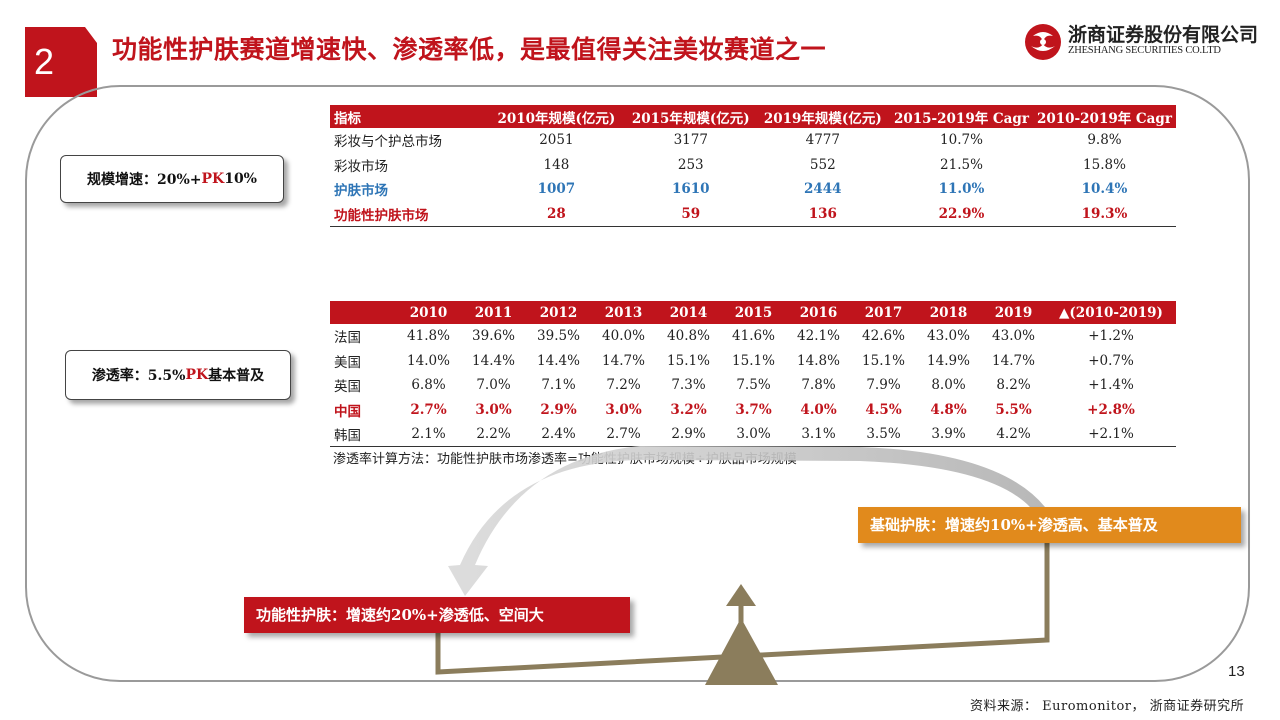 The width and height of the screenshot is (1280, 720). What do you see at coordinates (822, 140) in the screenshot?
I see `table-cell: 4777` at bounding box center [822, 140].